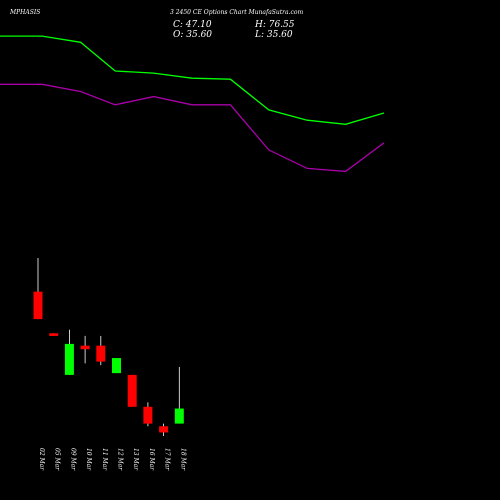  I want to click on candles, so click(108, 347).